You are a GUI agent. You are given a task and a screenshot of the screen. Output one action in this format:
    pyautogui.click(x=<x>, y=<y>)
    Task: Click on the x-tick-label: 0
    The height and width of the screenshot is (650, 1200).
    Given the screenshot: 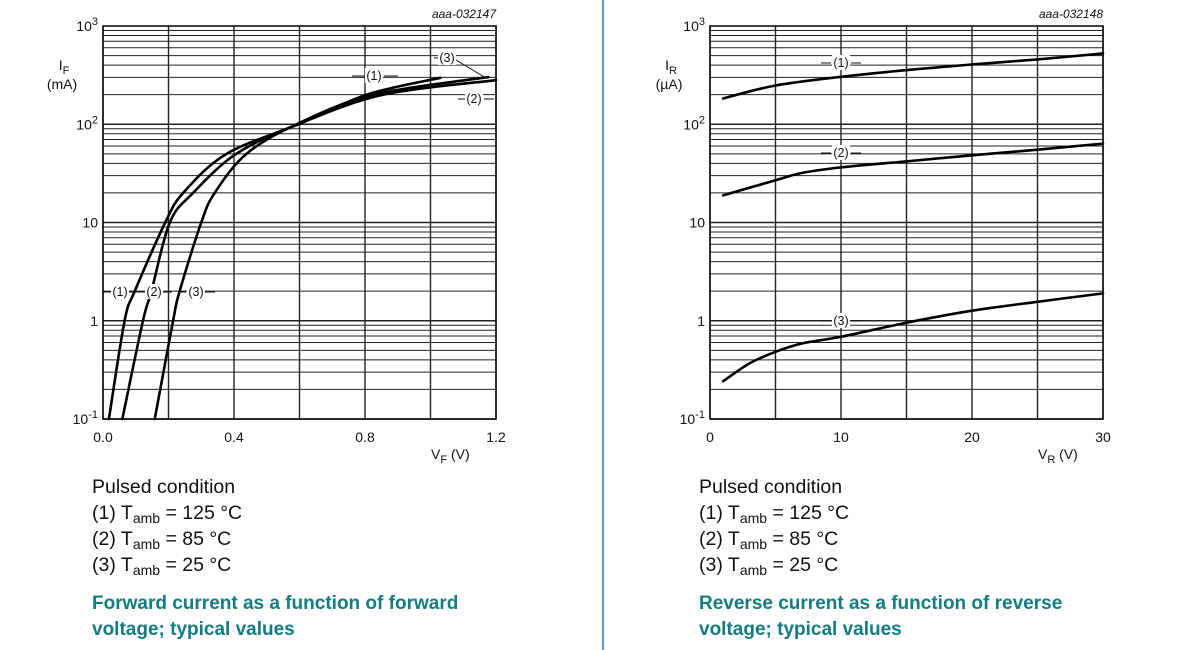 What is the action you would take?
    pyautogui.click(x=710, y=437)
    